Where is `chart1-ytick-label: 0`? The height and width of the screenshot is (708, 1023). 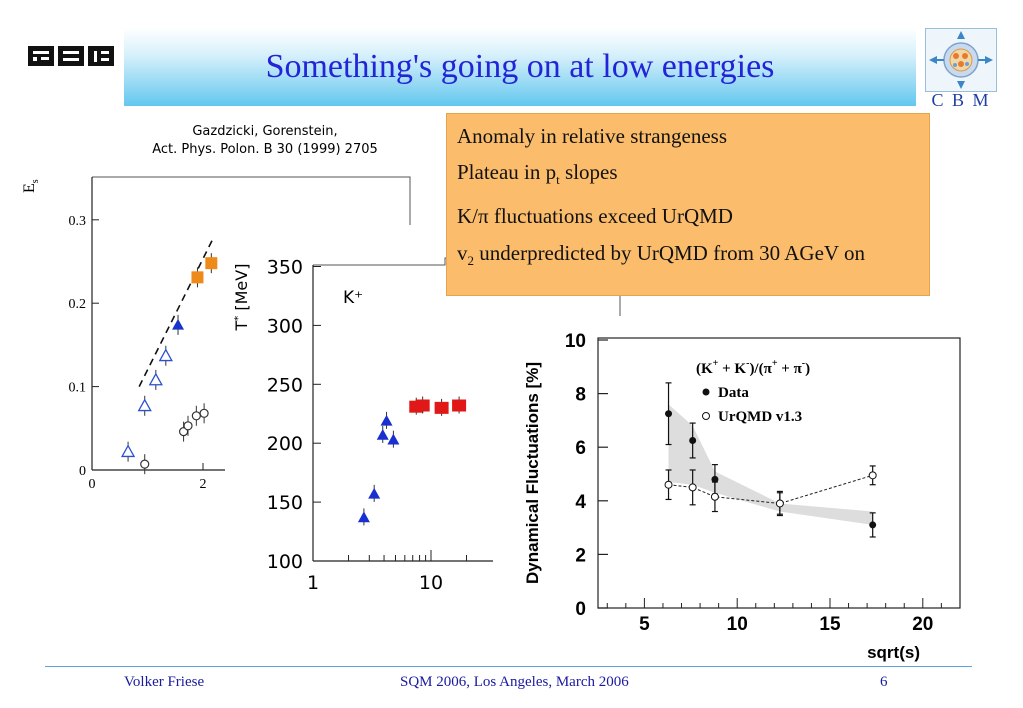 chart1-ytick-label: 0 is located at coordinates (82, 471).